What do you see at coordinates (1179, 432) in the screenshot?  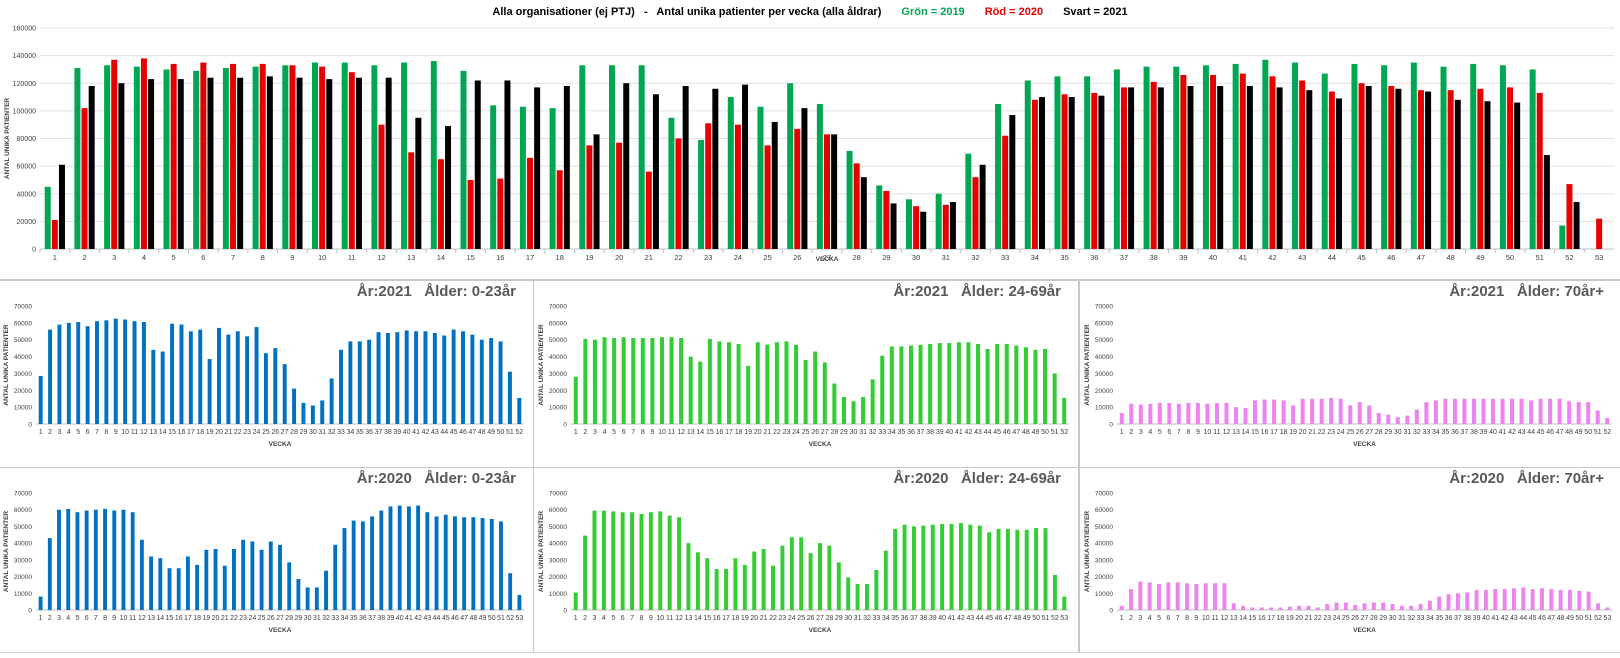 I see `x-tick-label: 7` at bounding box center [1179, 432].